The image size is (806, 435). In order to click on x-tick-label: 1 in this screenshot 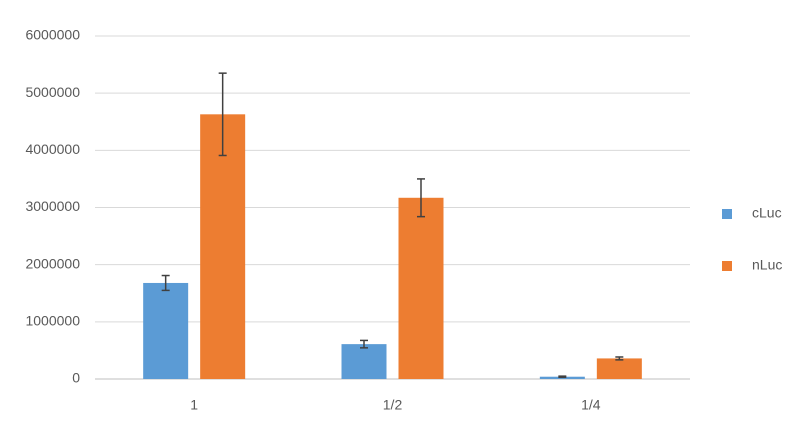, I will do `click(194, 405)`.